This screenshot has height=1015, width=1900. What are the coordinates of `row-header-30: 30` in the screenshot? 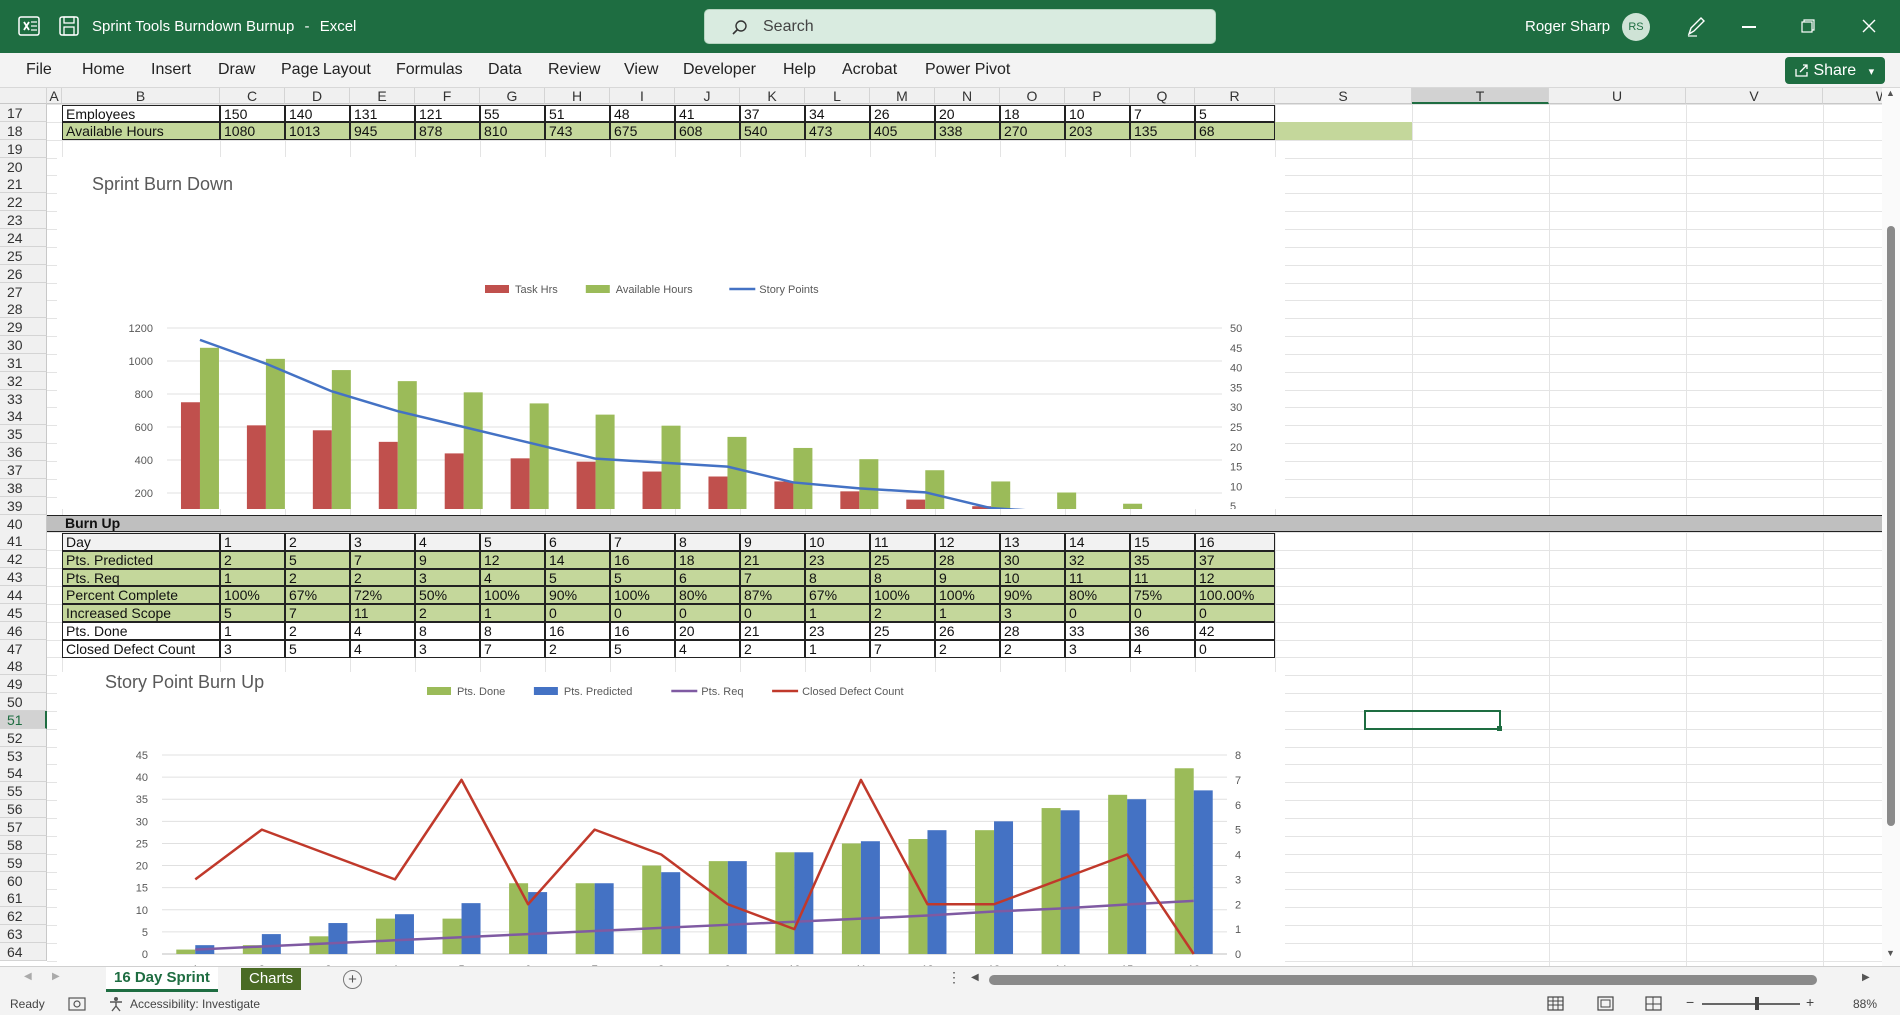 It's located at (23, 345).